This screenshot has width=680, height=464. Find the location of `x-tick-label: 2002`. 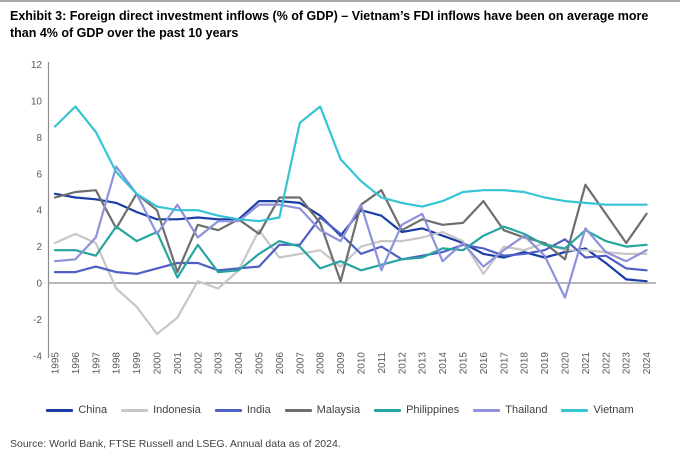

x-tick-label: 2002 is located at coordinates (198, 363).